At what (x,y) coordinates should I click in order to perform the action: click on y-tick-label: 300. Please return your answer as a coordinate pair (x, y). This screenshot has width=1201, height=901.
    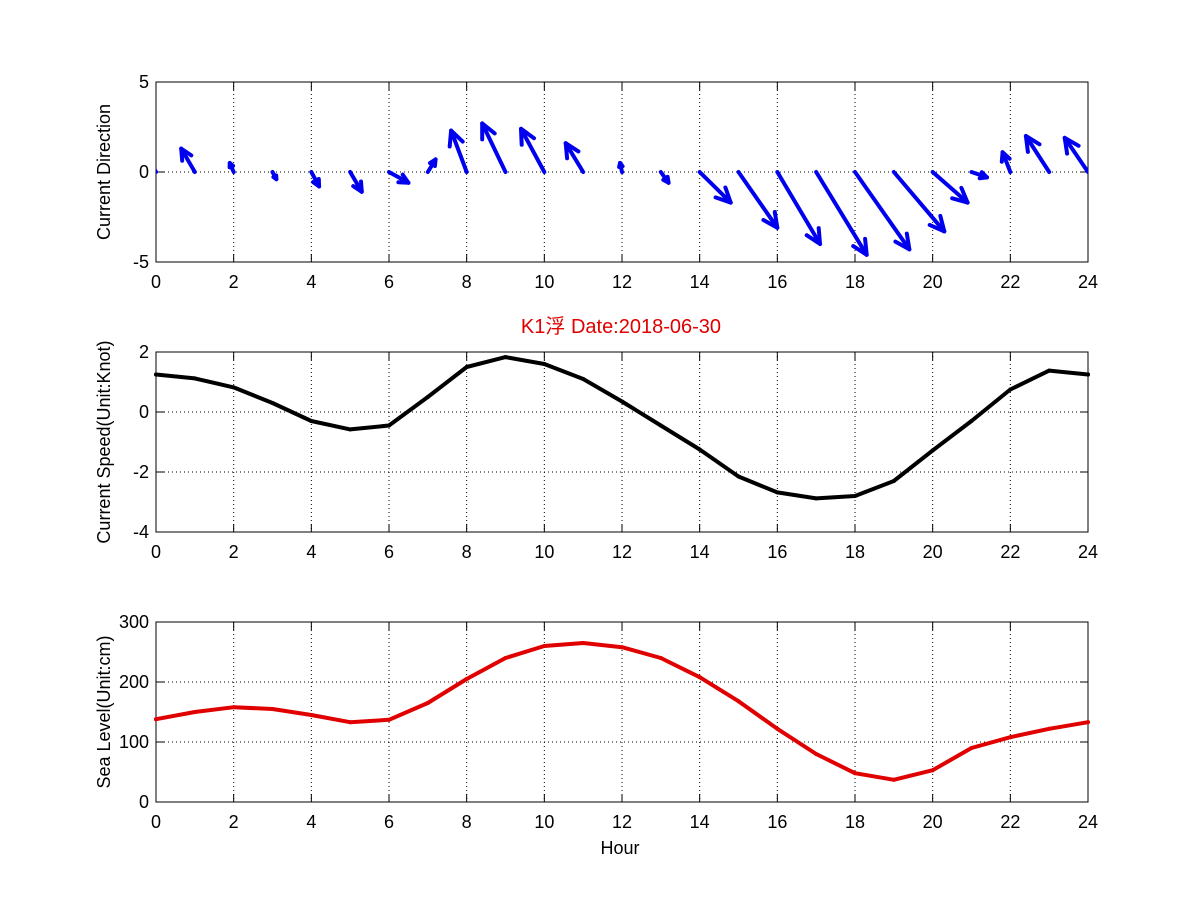
    Looking at the image, I should click on (134, 622).